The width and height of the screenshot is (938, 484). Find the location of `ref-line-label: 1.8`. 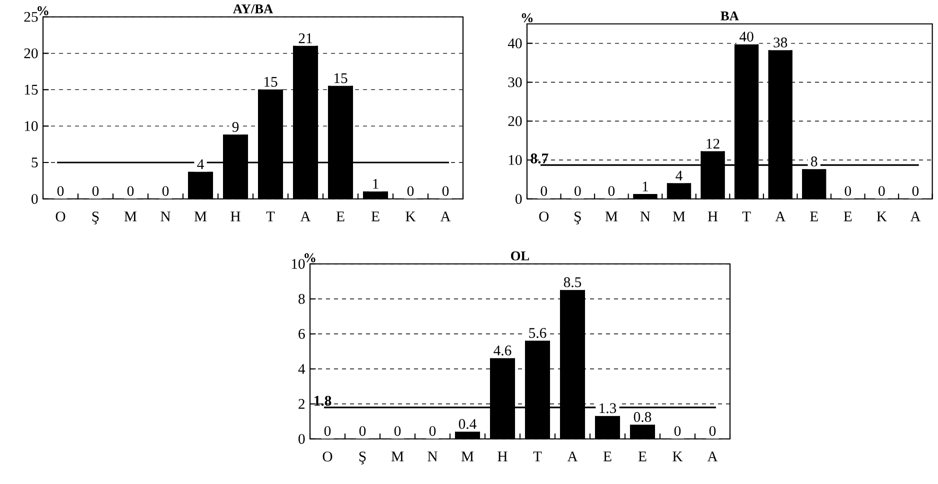

ref-line-label: 1.8 is located at coordinates (323, 401).